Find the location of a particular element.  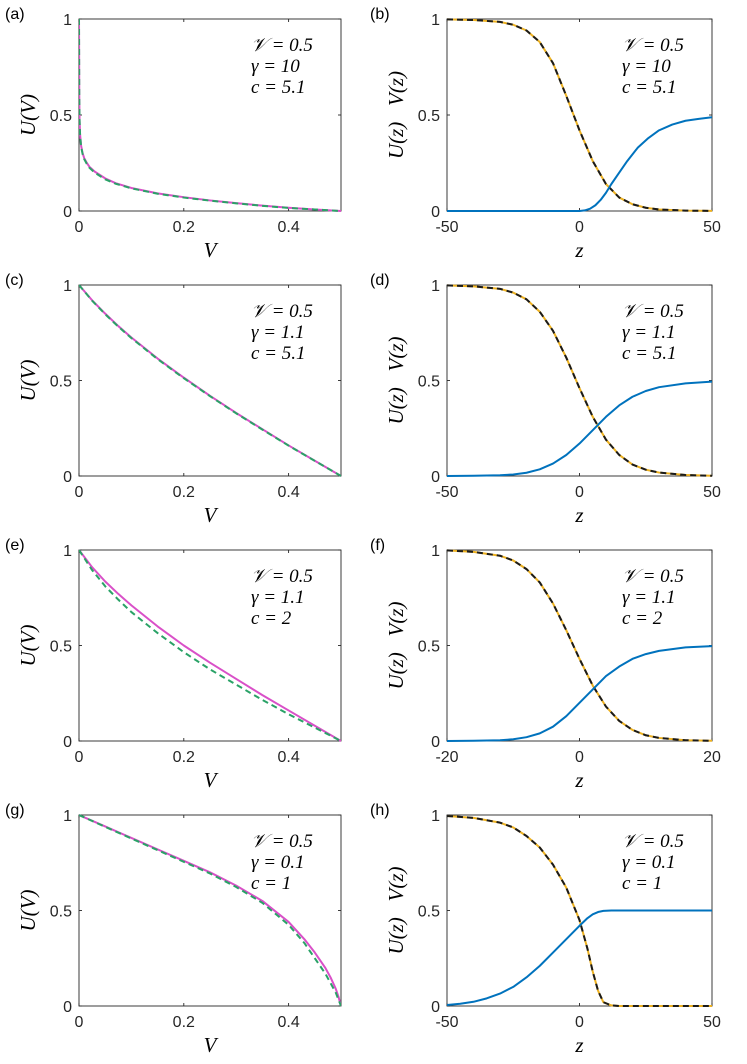

panel-label: (h) is located at coordinates (380, 810).